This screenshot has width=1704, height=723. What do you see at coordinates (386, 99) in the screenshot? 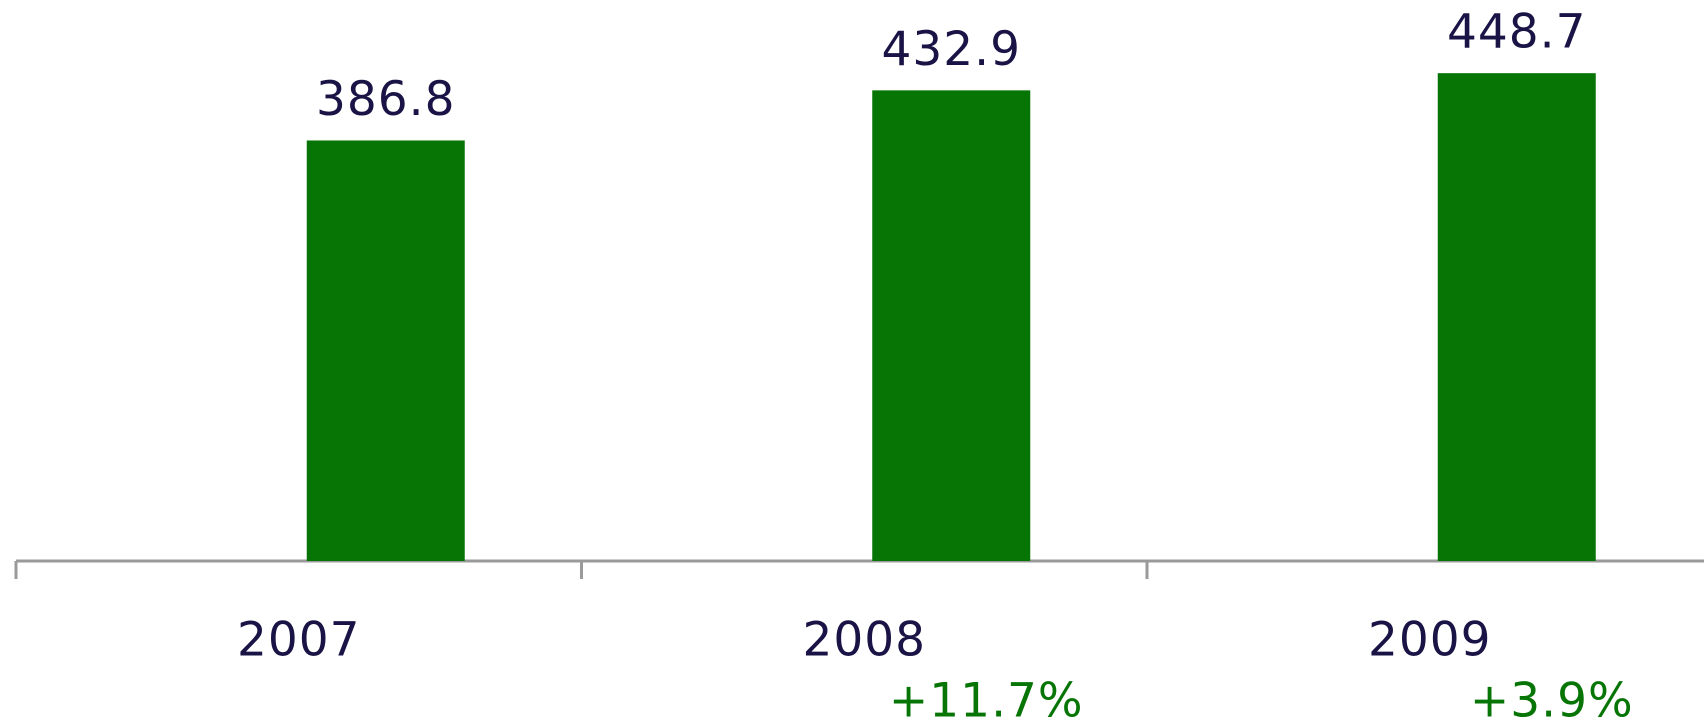
I see `value-label: 386.8` at bounding box center [386, 99].